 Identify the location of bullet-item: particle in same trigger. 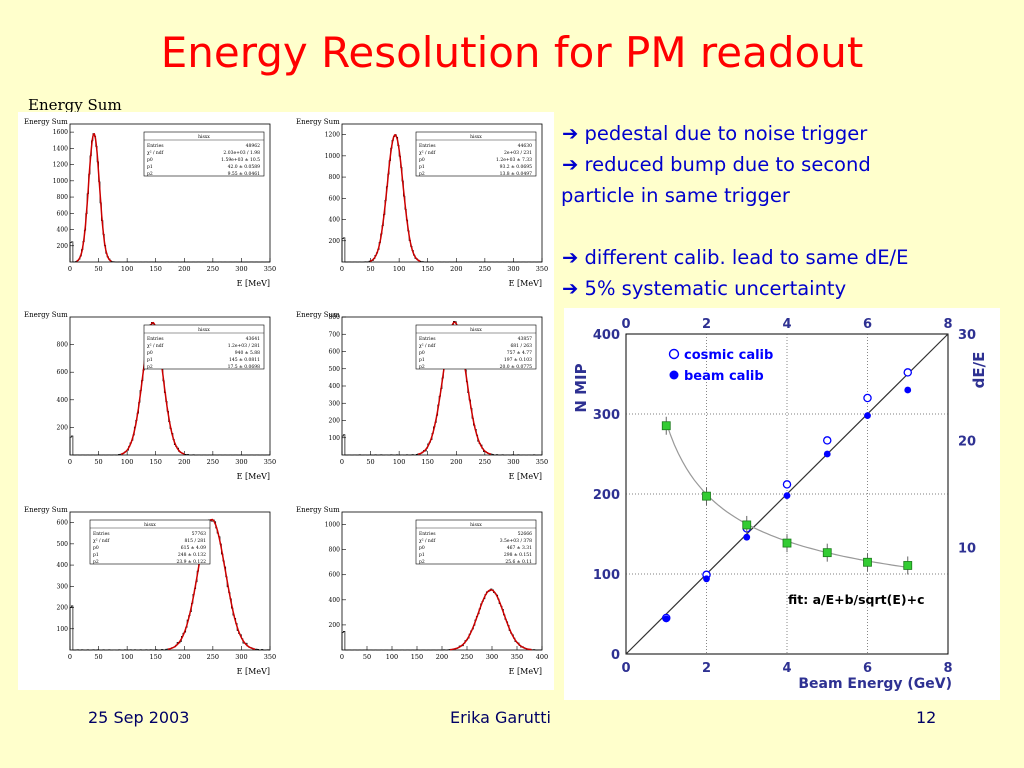
(789, 195).